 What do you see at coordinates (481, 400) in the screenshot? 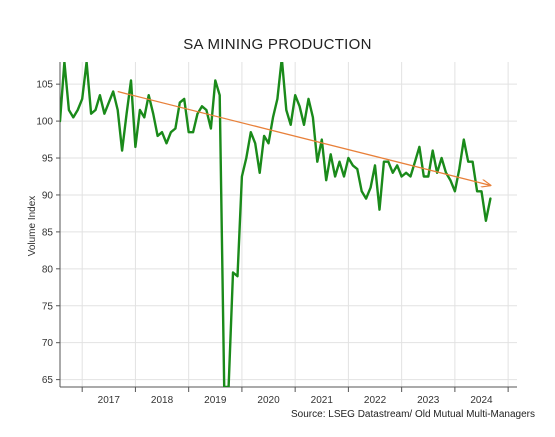
I see `x-tick-label: 2024` at bounding box center [481, 400].